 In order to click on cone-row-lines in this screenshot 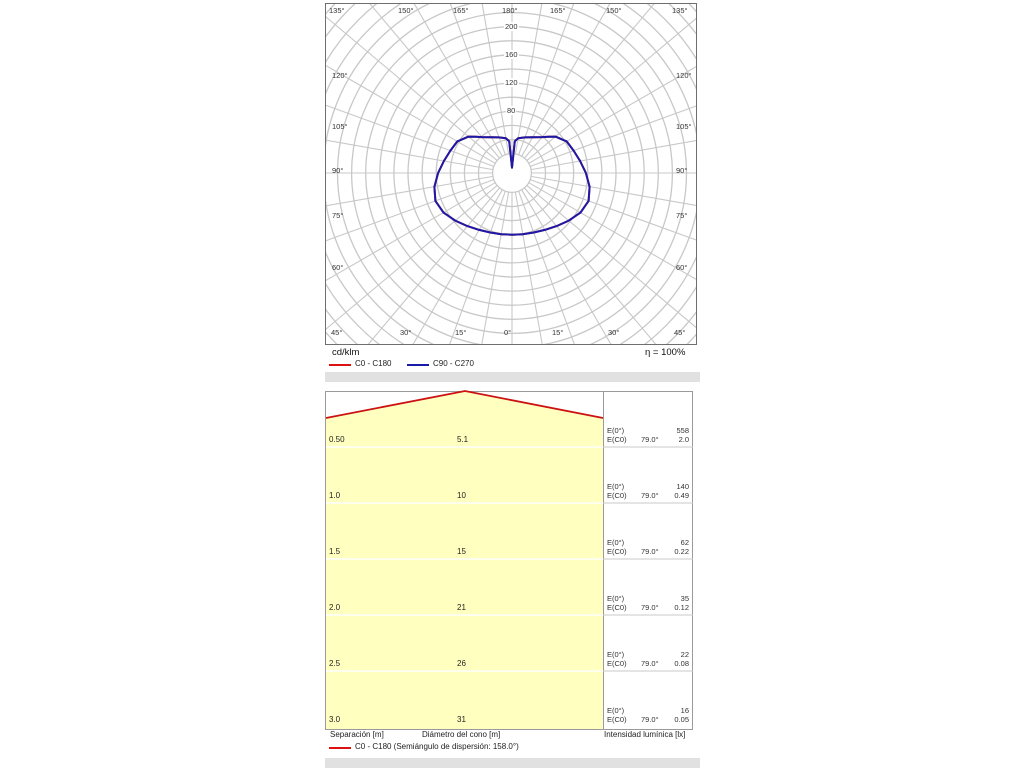, I will do `click(509, 559)`.